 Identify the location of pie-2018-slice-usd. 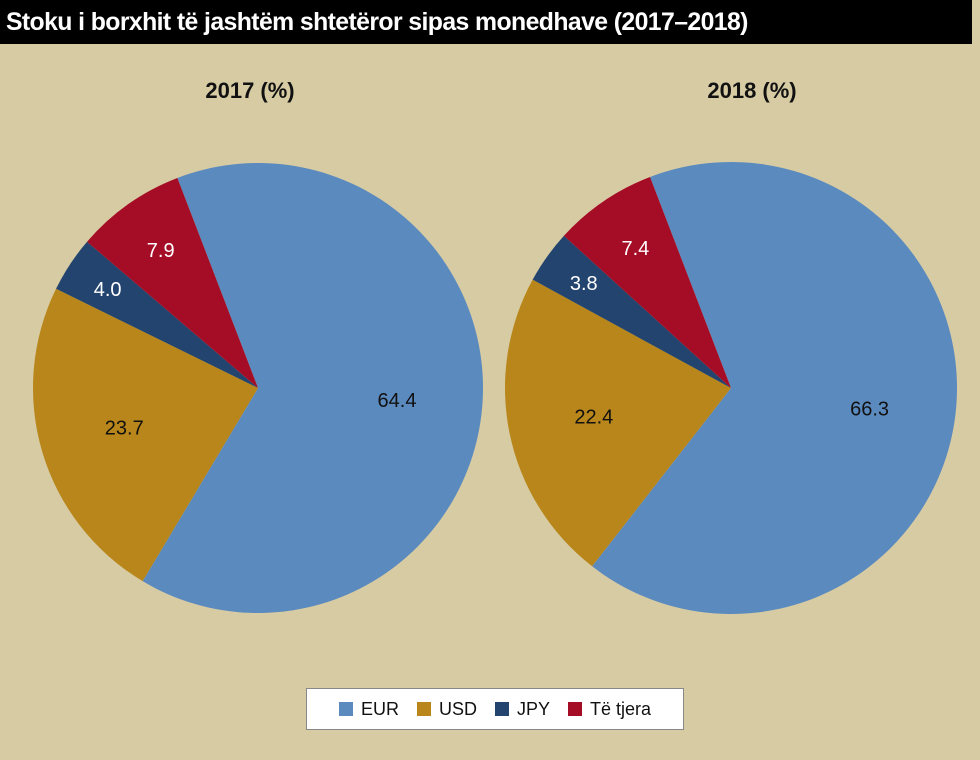
(618, 423).